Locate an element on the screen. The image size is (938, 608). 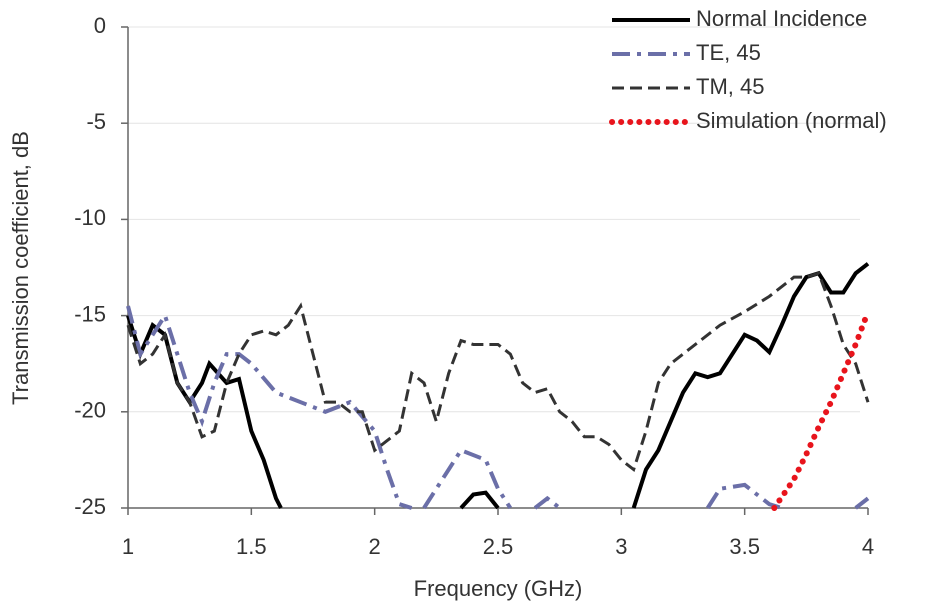
x-tick-label: 3 is located at coordinates (621, 546).